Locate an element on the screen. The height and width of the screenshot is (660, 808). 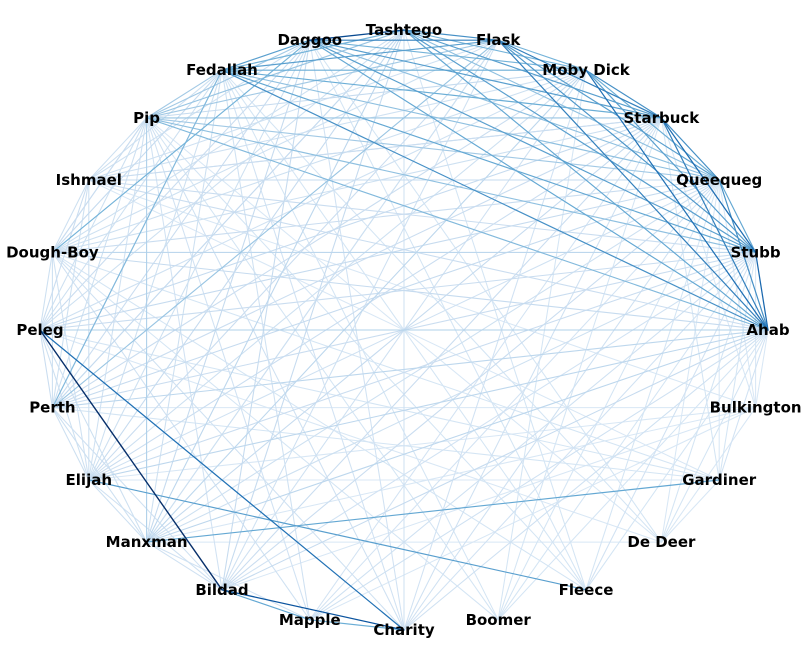
edge-fedallah-flask is located at coordinates (360, 55).